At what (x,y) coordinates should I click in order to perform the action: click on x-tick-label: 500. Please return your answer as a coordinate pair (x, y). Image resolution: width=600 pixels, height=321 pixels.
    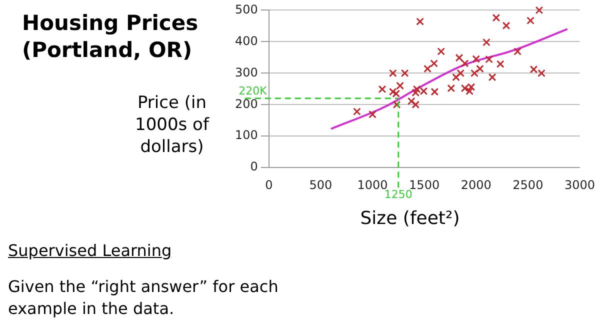
    Looking at the image, I should click on (320, 185).